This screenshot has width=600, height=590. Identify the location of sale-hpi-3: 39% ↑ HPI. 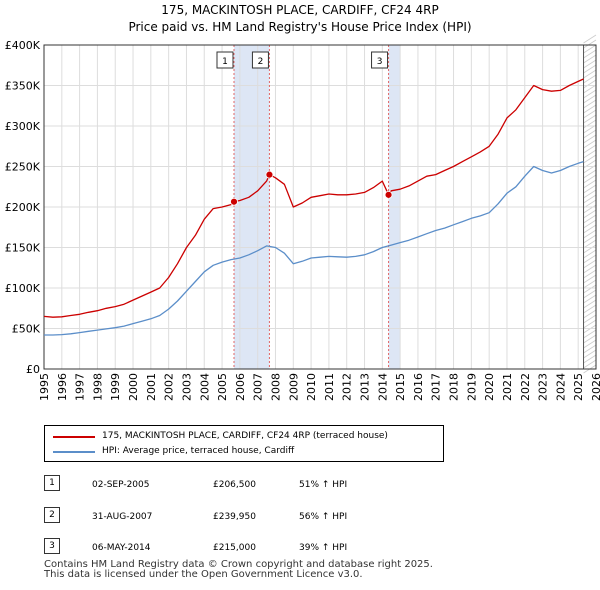
(323, 548).